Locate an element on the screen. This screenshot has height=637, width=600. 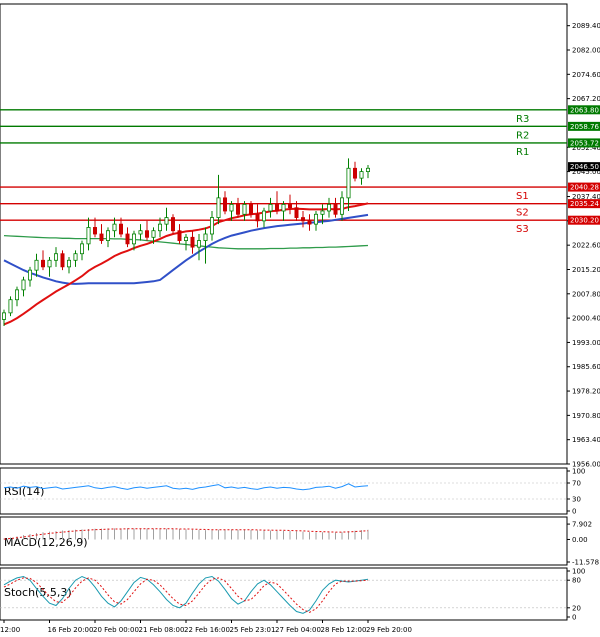
support-price-tag-s2-box is located at coordinates (584, 204).